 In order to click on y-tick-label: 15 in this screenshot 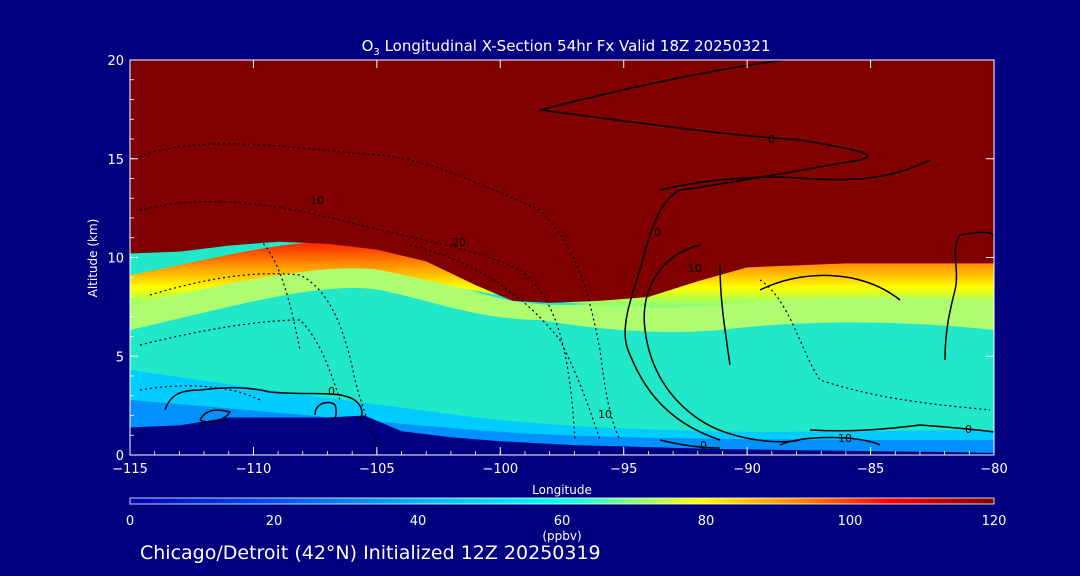, I will do `click(115, 160)`.